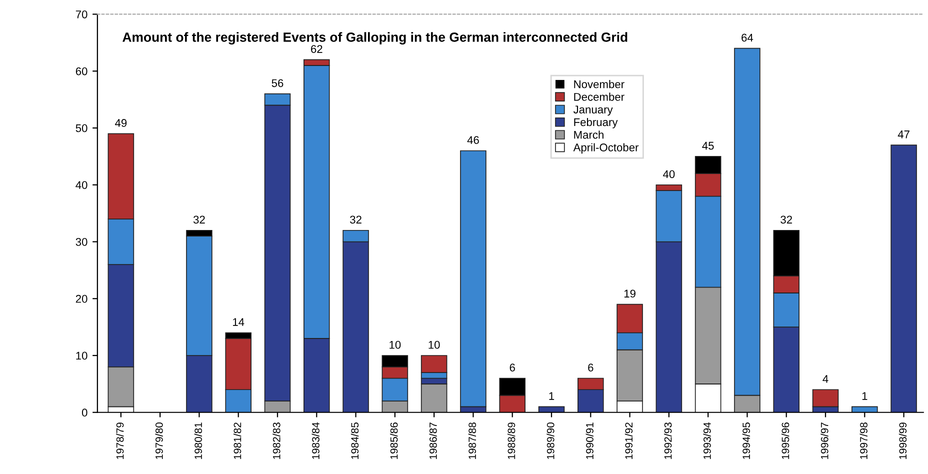 The width and height of the screenshot is (928, 474). Describe the element at coordinates (433, 440) in the screenshot. I see `x-tick-label: 1986/87` at that location.